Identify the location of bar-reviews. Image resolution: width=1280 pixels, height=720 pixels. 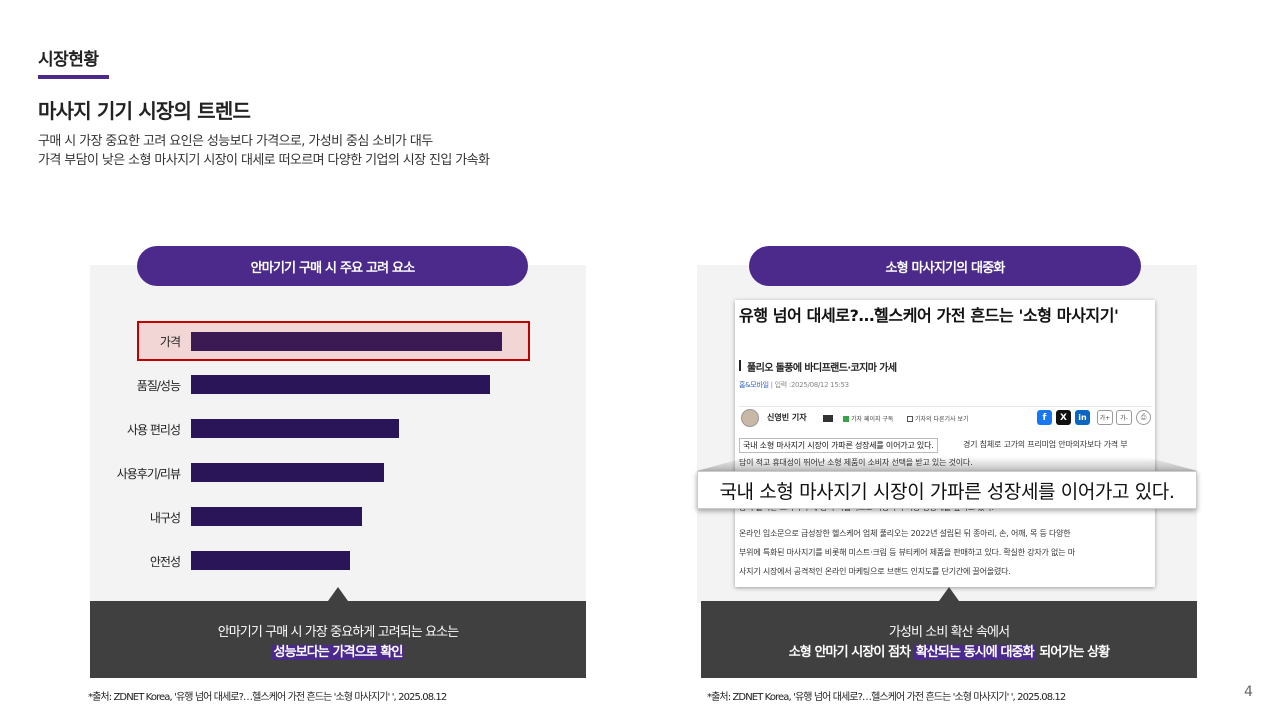
(287, 472).